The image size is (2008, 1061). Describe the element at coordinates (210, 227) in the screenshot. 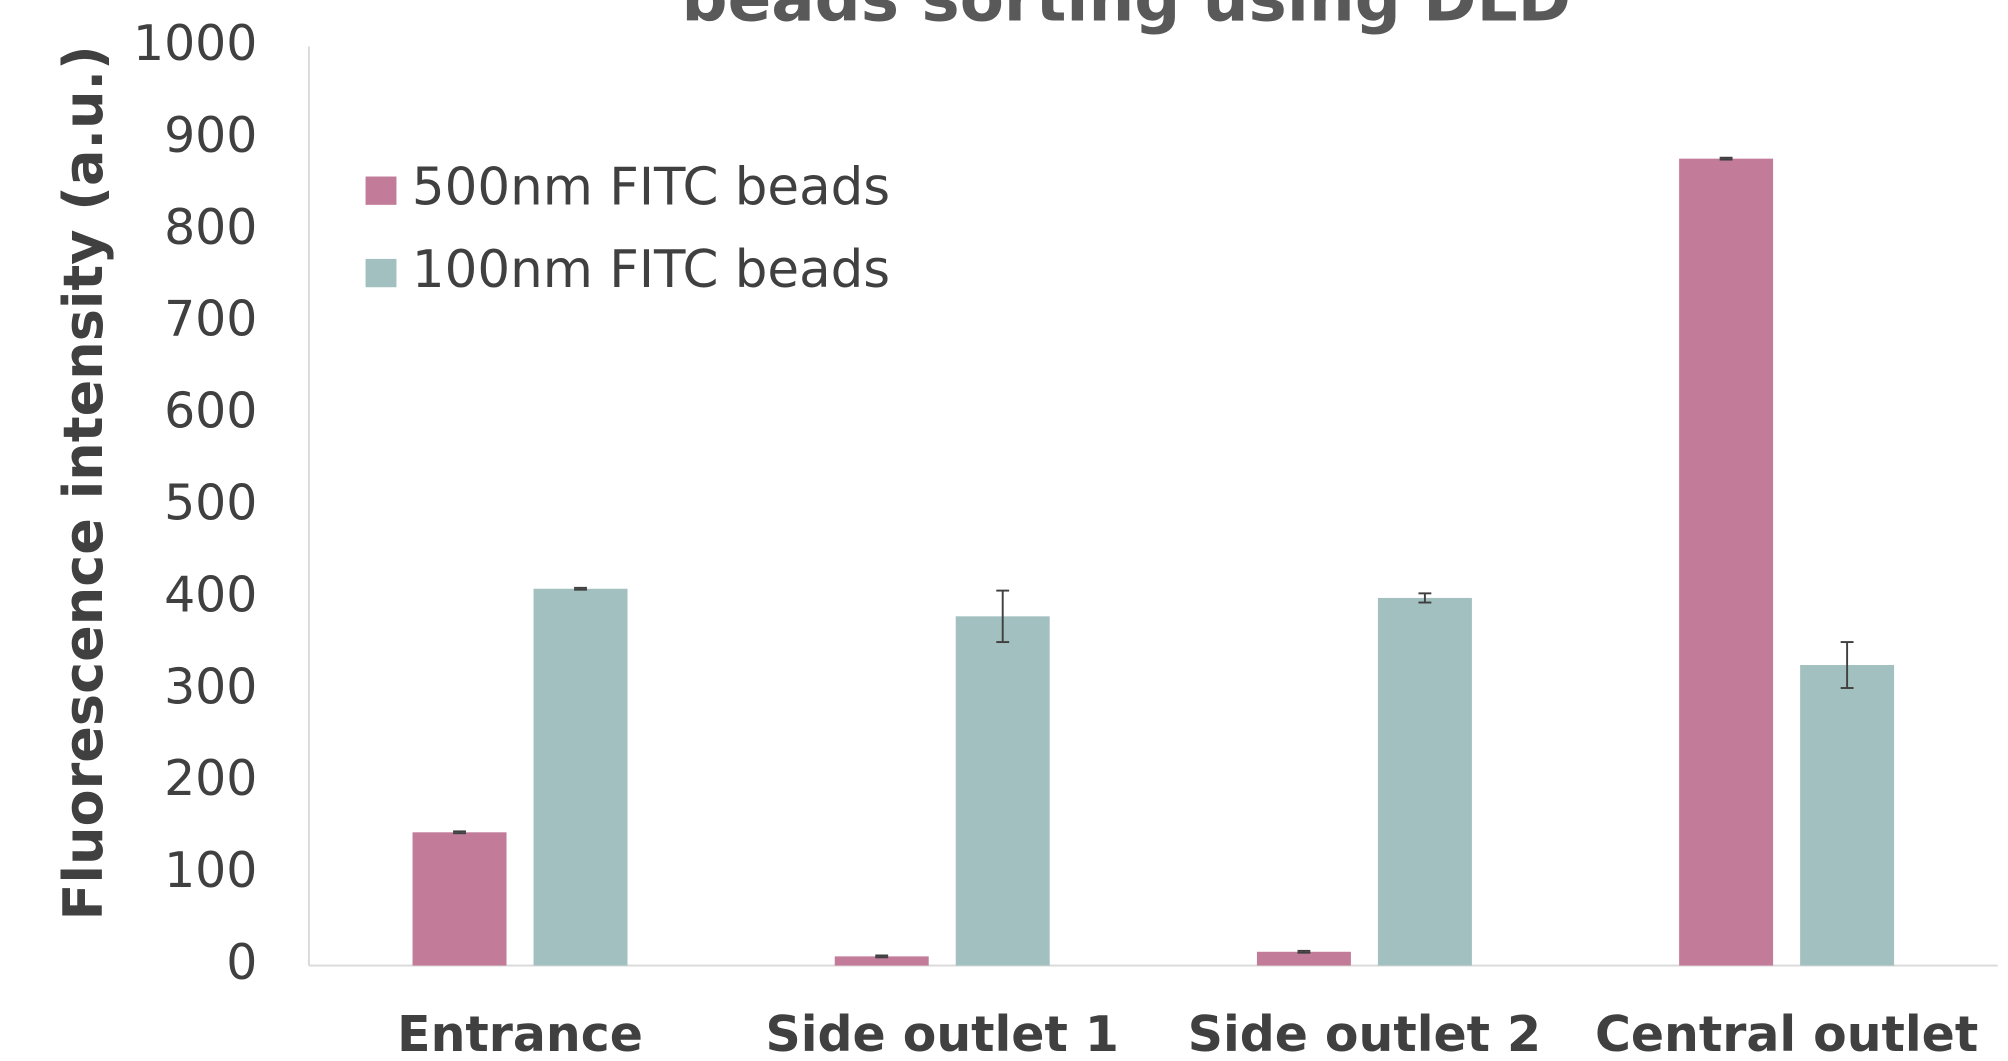

I see `y-tick-label: 800` at that location.